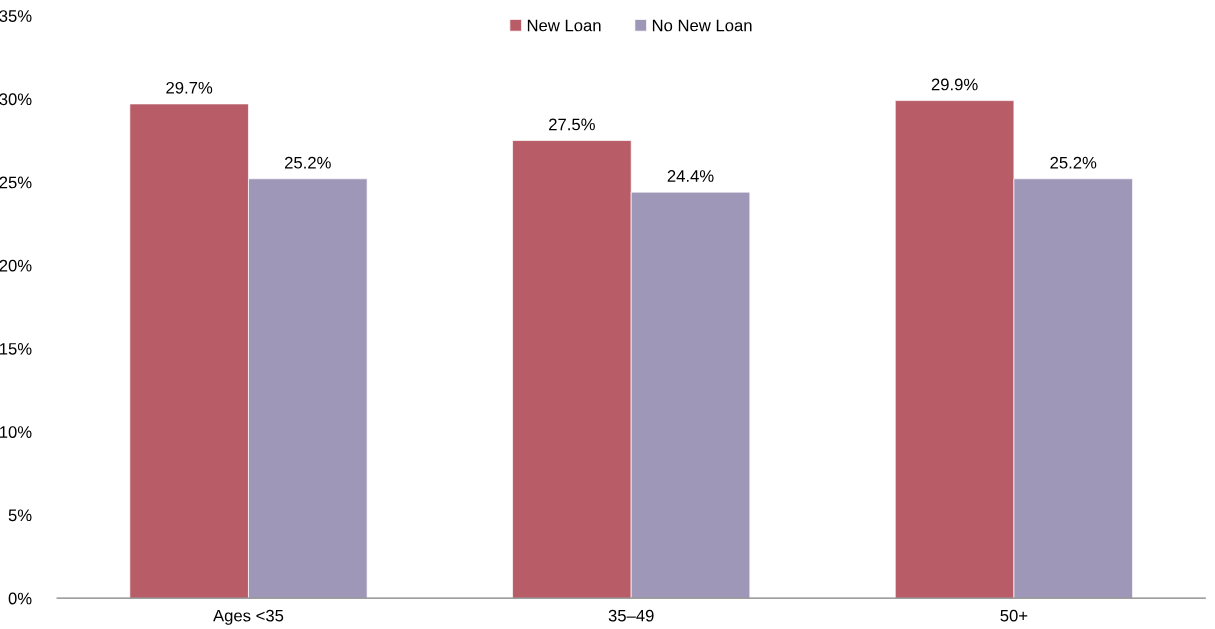 Image resolution: width=1215 pixels, height=629 pixels. Describe the element at coordinates (954, 84) in the screenshot. I see `data-label: 29.9%` at that location.